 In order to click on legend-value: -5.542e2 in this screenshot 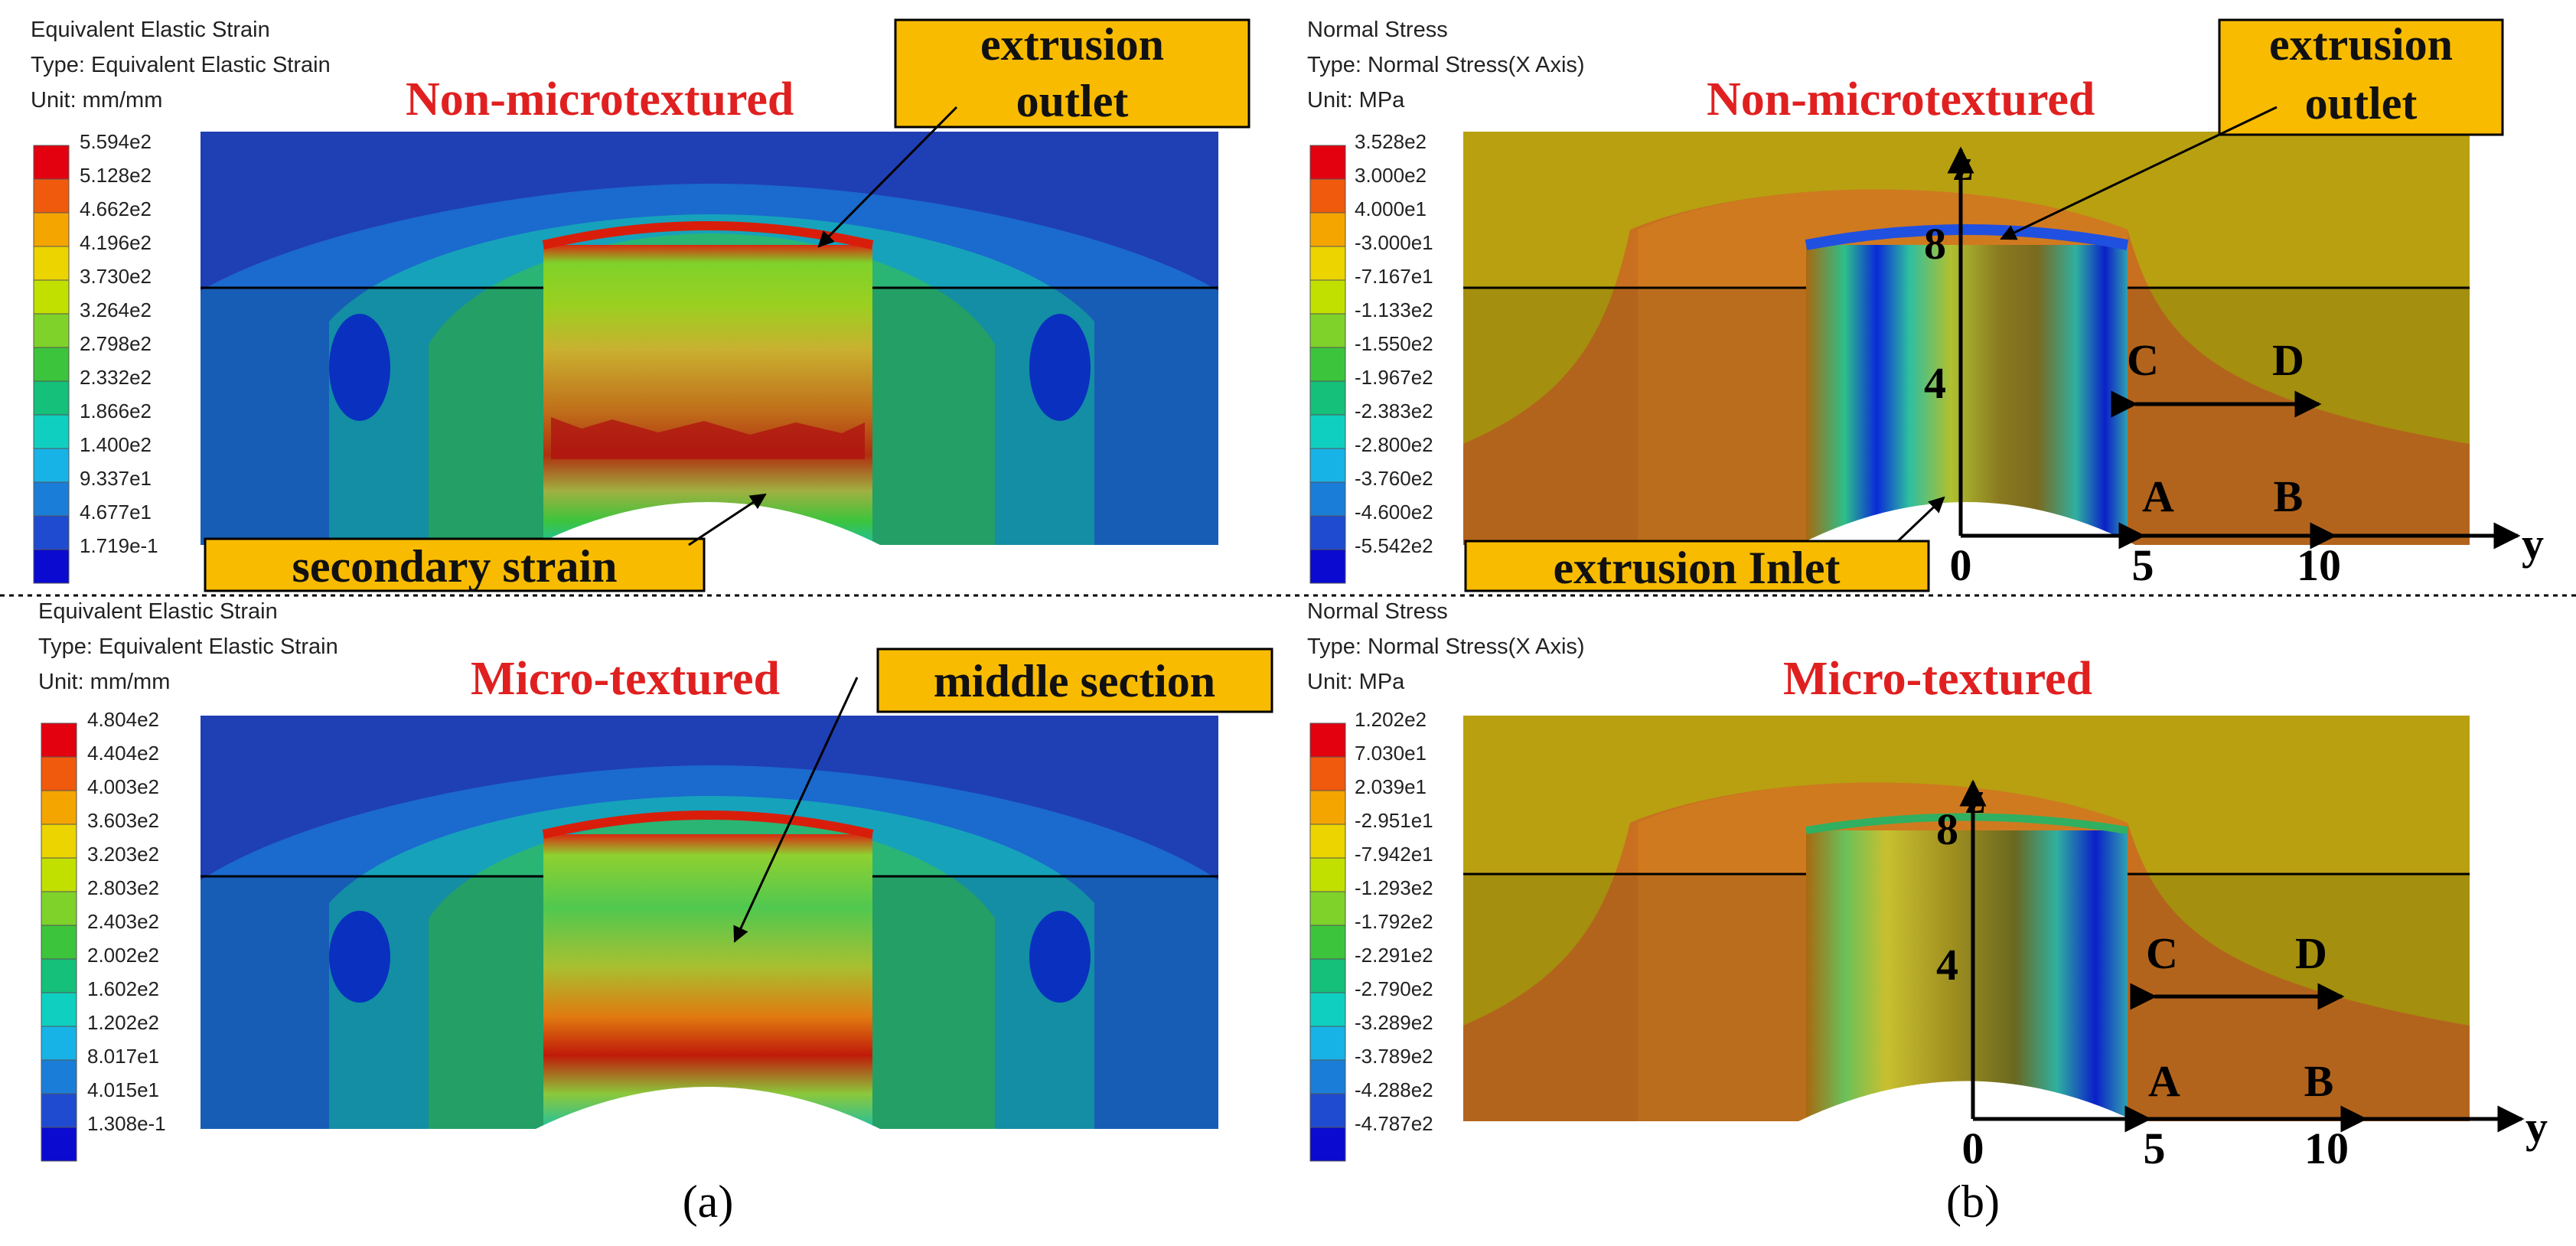, I will do `click(1394, 545)`.